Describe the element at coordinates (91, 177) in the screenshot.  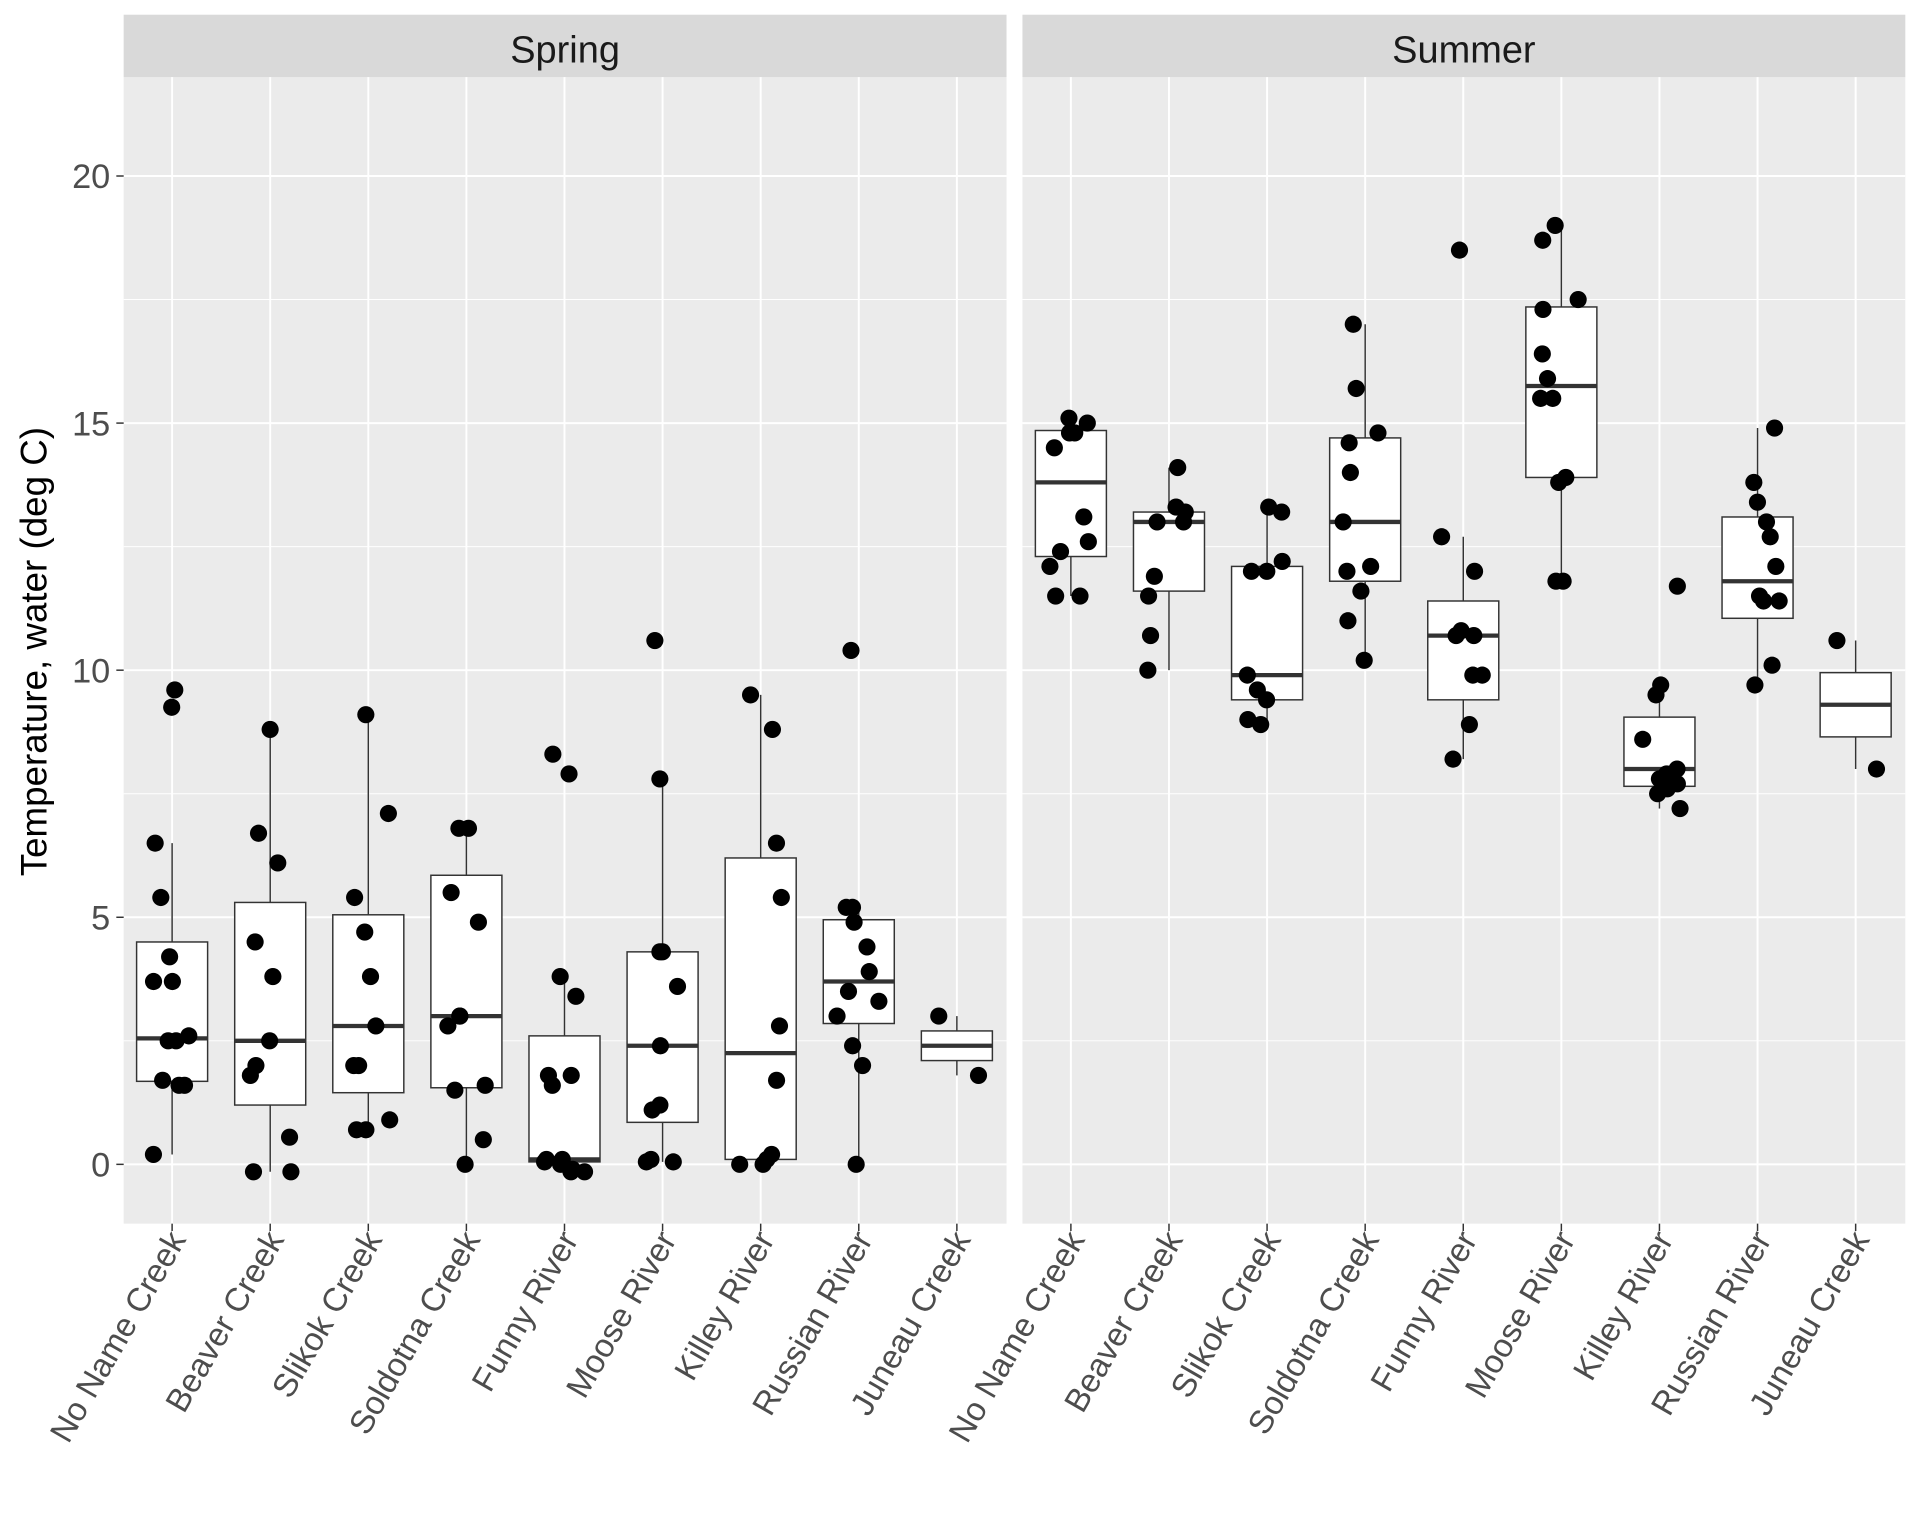
I see `y-tick-label: 20` at that location.